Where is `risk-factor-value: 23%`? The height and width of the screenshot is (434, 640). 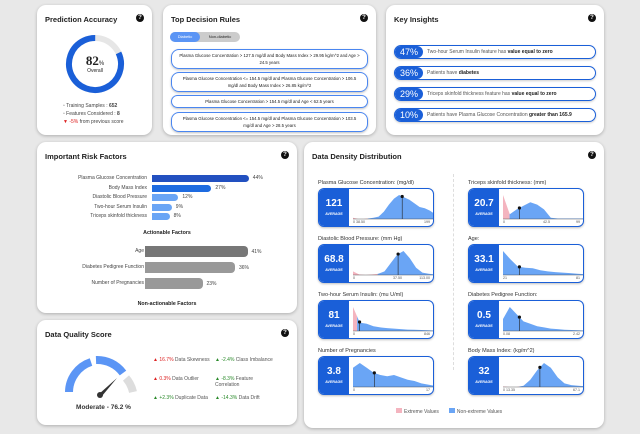 risk-factor-value: 23% is located at coordinates (211, 284).